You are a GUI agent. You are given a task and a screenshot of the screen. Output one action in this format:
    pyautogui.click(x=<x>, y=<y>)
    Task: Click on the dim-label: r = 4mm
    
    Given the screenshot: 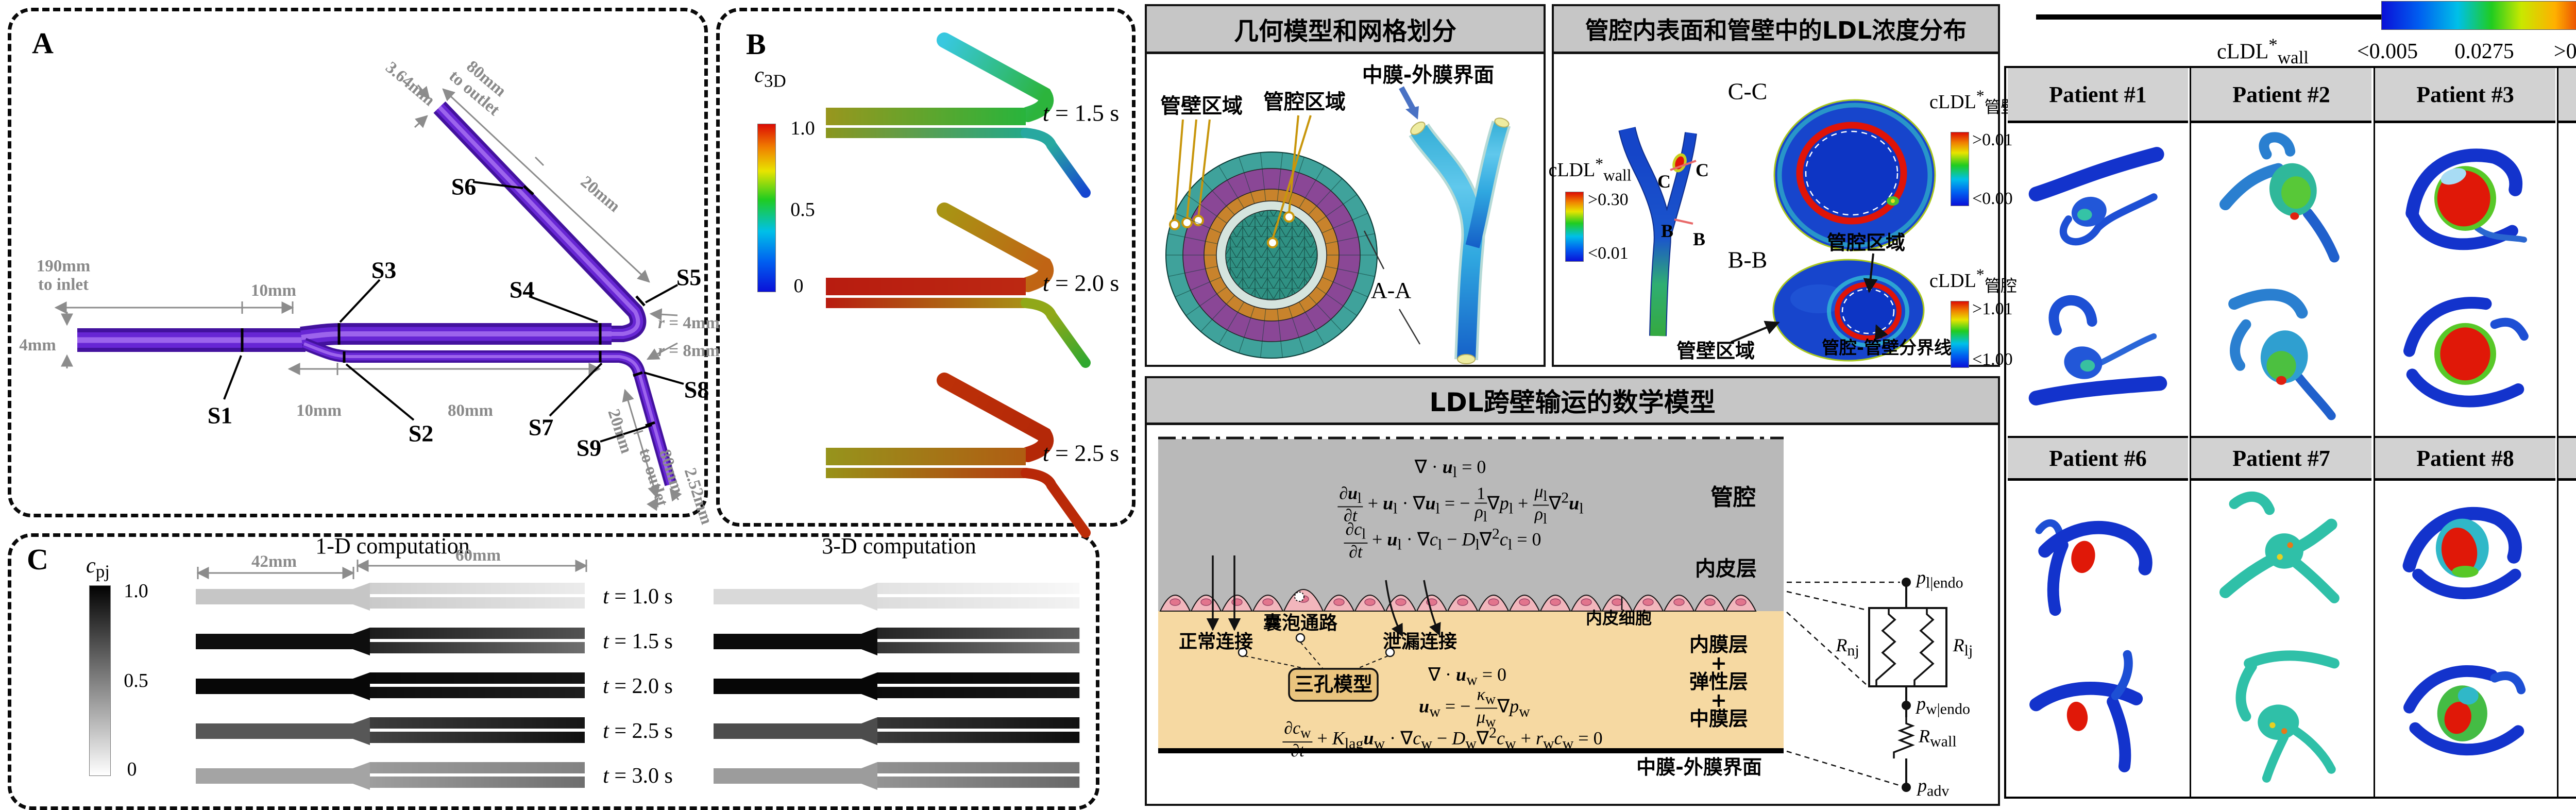 What is the action you would take?
    pyautogui.click(x=689, y=323)
    